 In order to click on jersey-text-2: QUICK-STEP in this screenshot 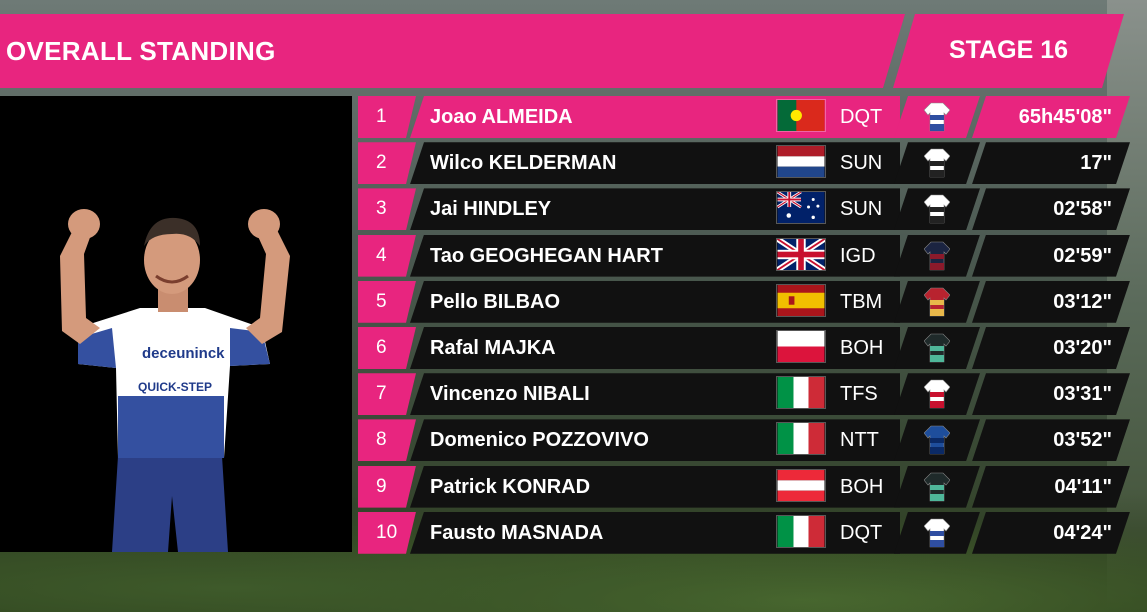, I will do `click(175, 387)`.